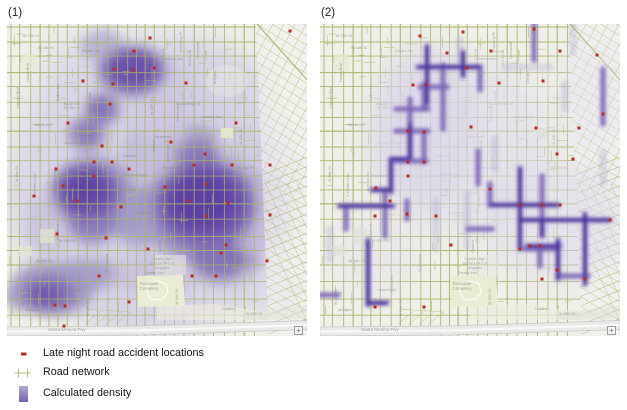 The width and height of the screenshot is (627, 410). What do you see at coordinates (80, 143) in the screenshot?
I see `svg-text: James M Wood Blvd` at bounding box center [80, 143].